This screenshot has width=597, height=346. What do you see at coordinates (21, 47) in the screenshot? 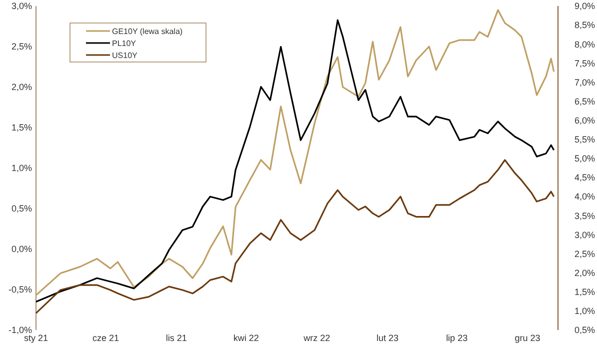
I see `y-tick-label: 2,5%` at bounding box center [21, 47].